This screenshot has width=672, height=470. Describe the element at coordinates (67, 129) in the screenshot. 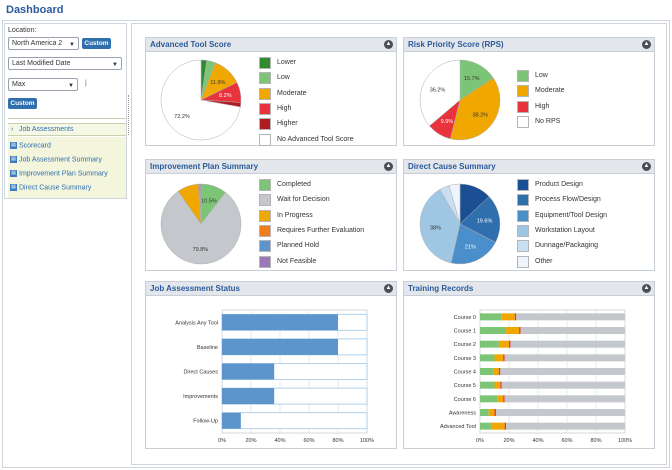

I see `nav-section-job-assessments: › Job Assessments` at that location.